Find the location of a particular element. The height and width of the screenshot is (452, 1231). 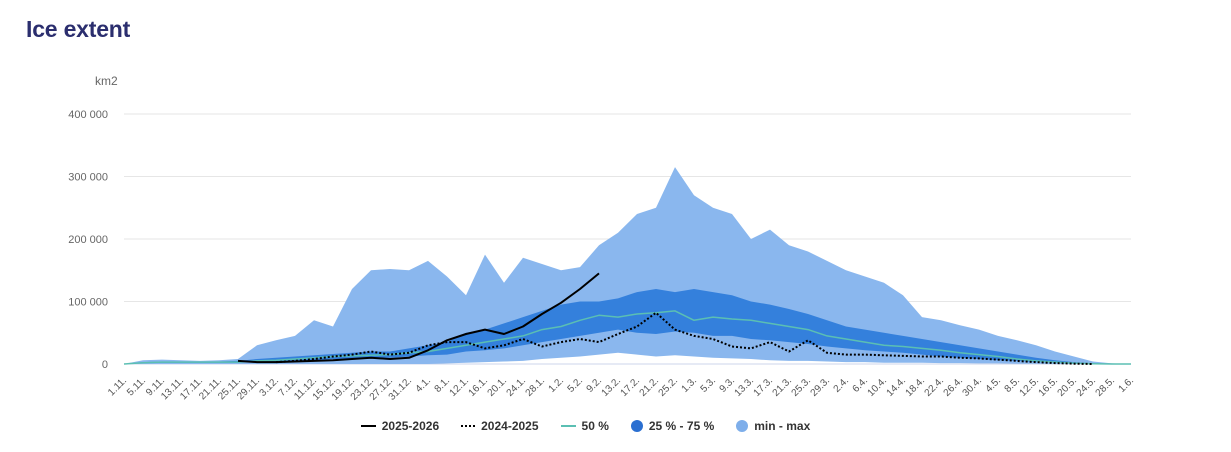

y-tick-label: 100 000 is located at coordinates (88, 303).